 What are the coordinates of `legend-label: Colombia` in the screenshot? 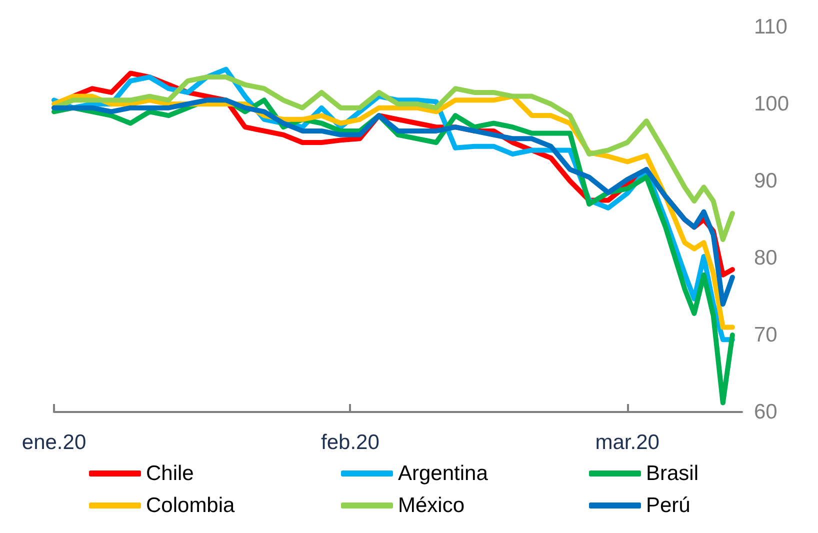 It's located at (191, 505).